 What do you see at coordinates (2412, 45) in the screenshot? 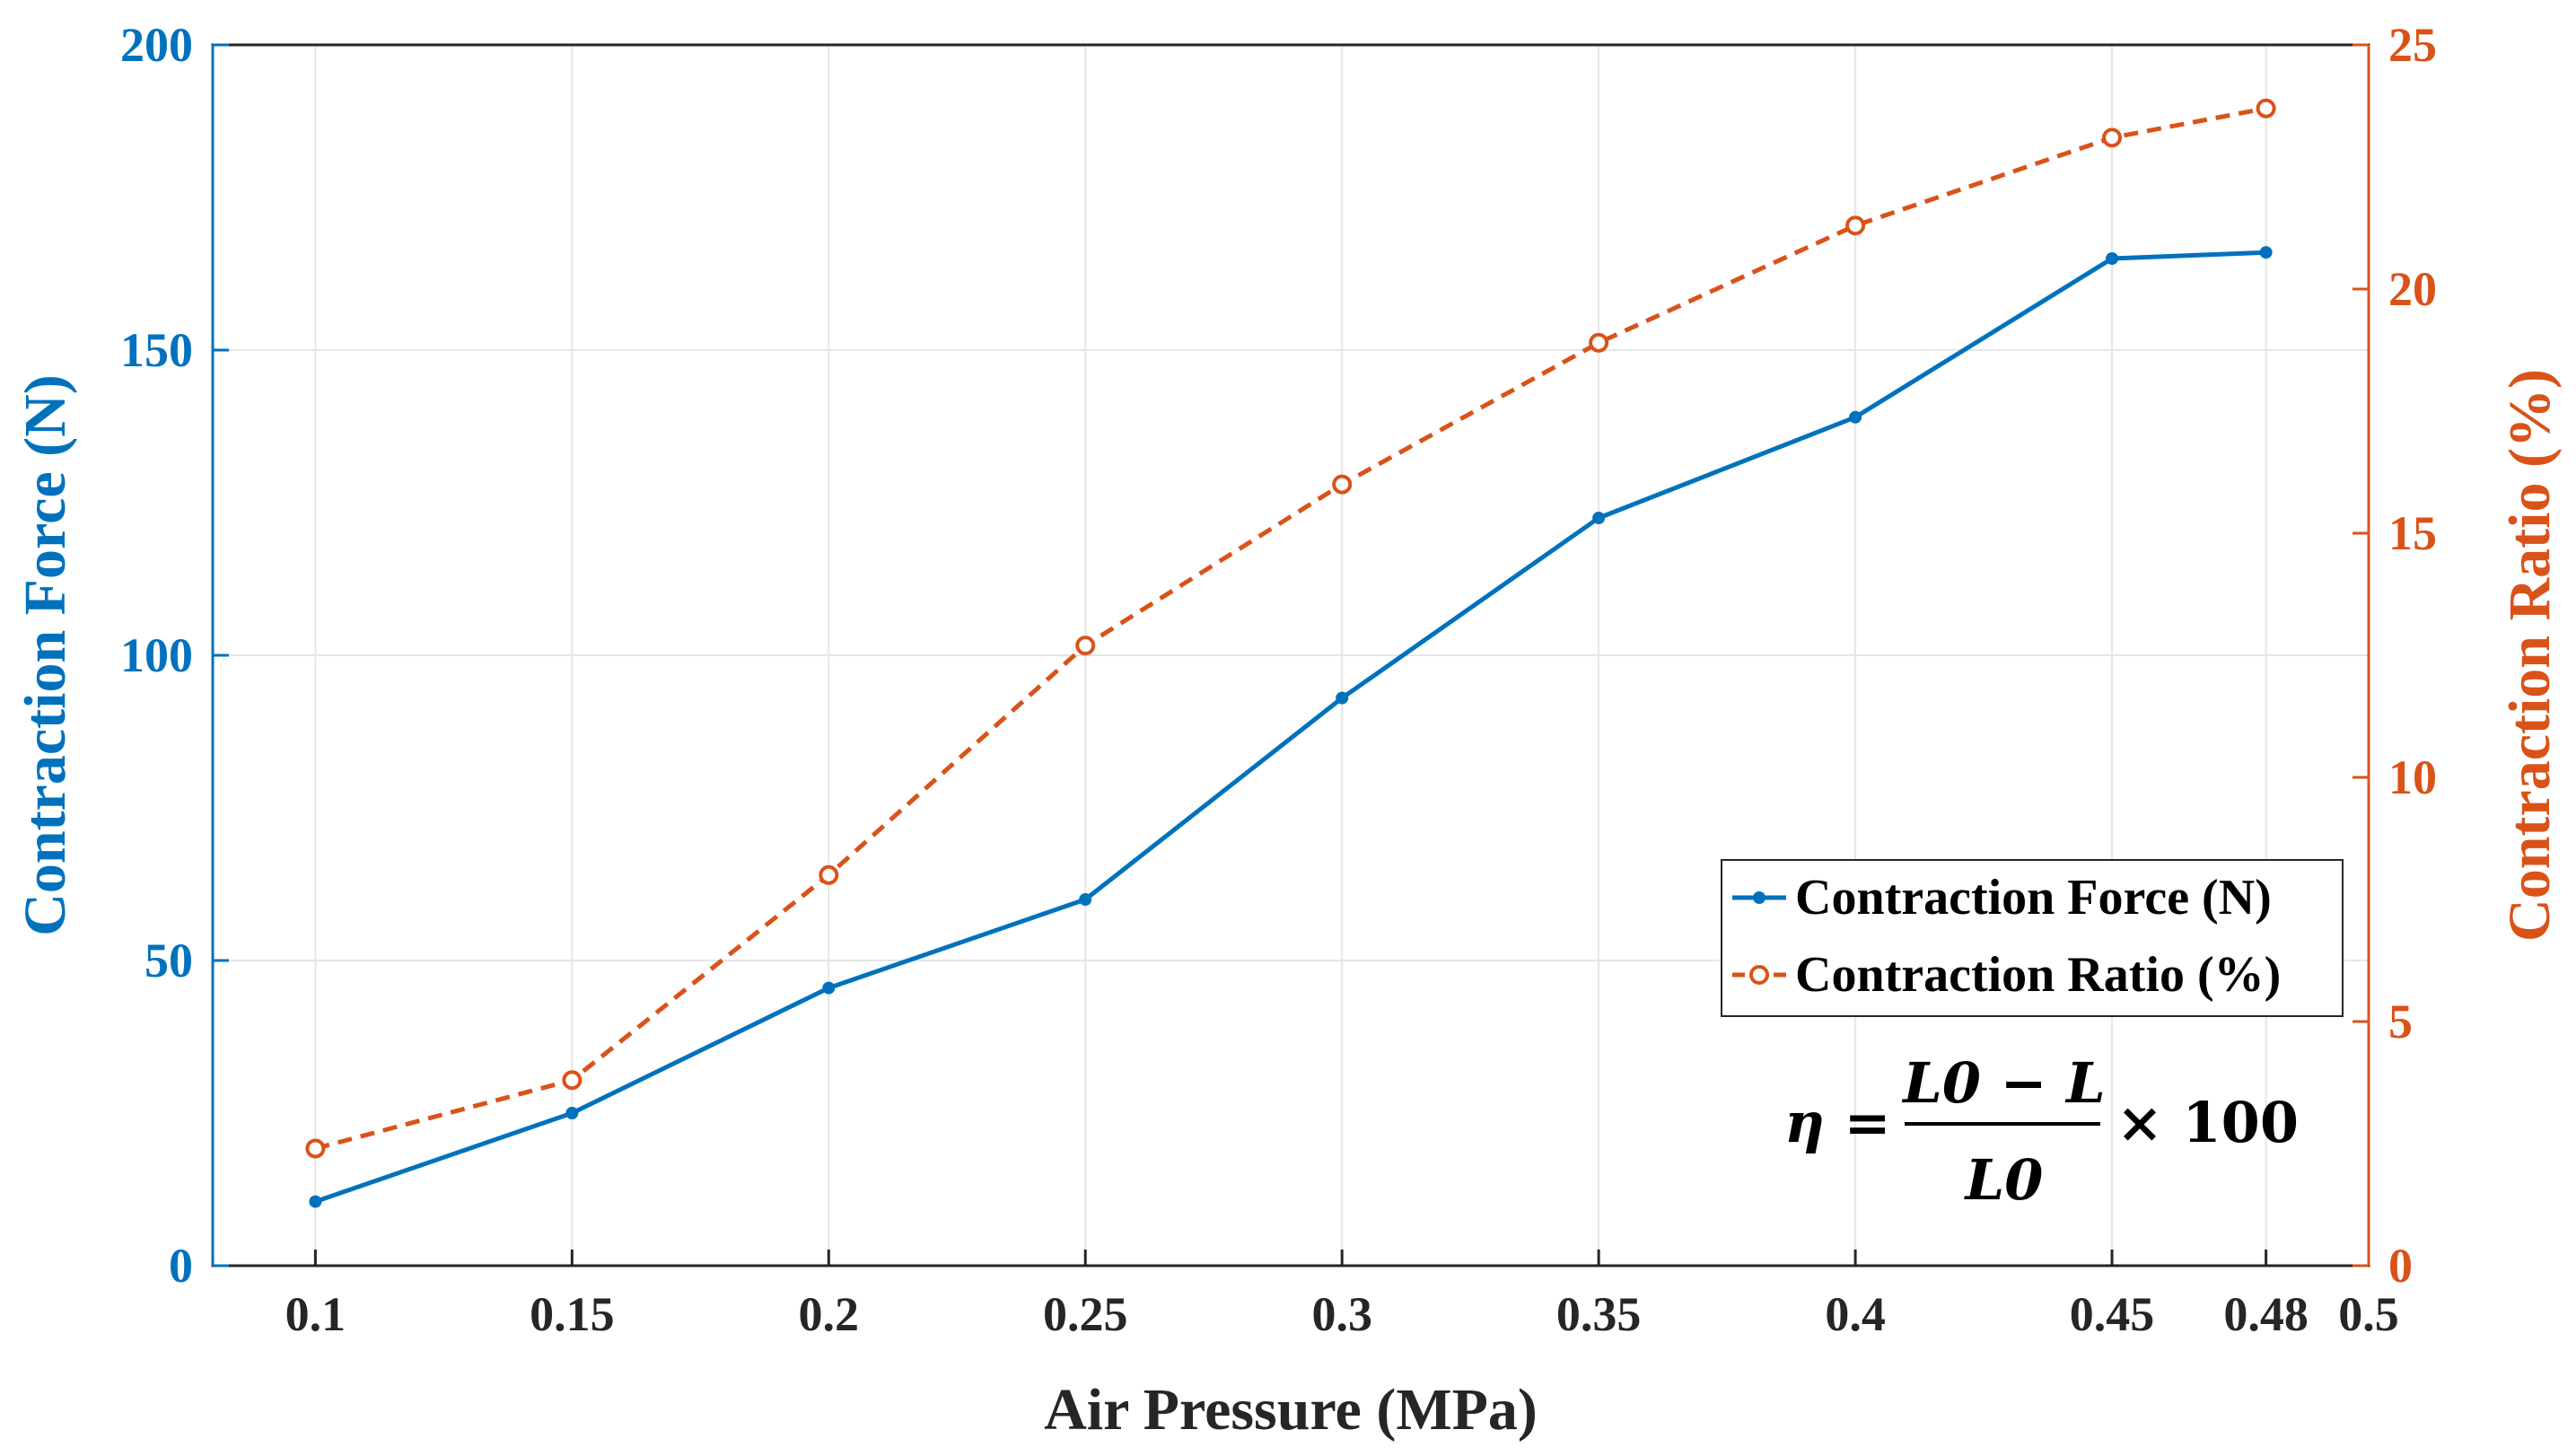
I see `y-right-tick-label: 25` at bounding box center [2412, 45].